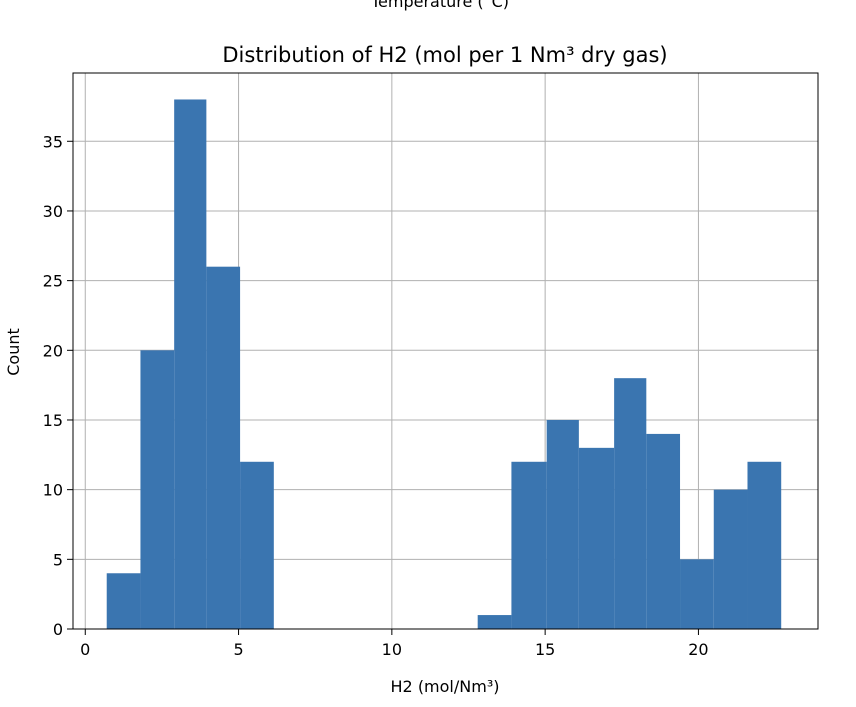 The image size is (856, 707). Describe the element at coordinates (238, 649) in the screenshot. I see `x-tick-label-1: 5` at that location.